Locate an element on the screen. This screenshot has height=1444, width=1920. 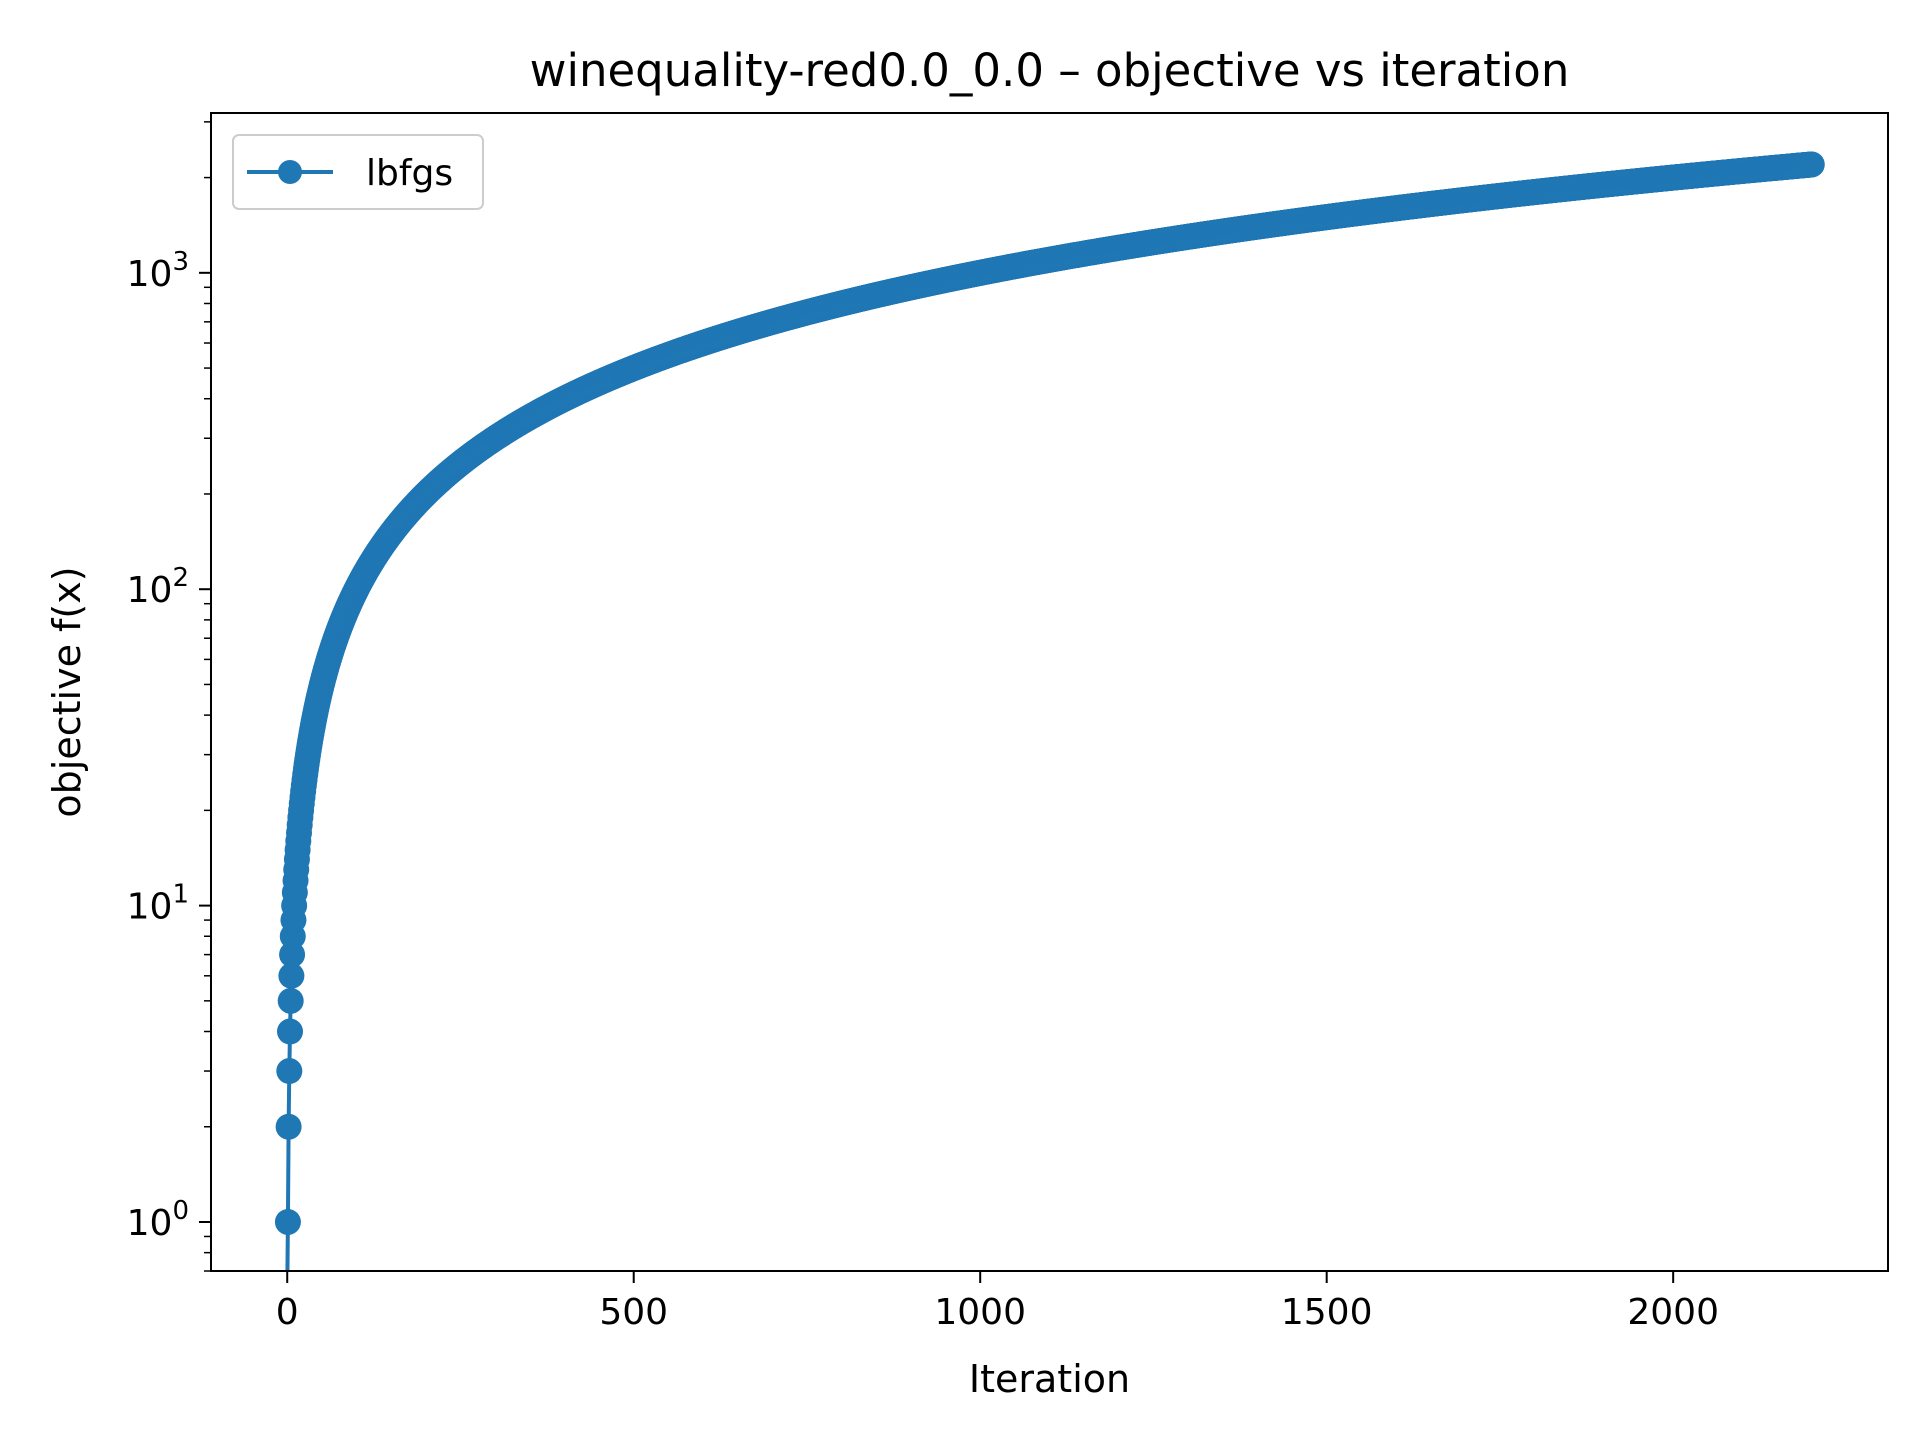
x-axis: 0 500 1000 1500 2000 is located at coordinates (997, 1302).